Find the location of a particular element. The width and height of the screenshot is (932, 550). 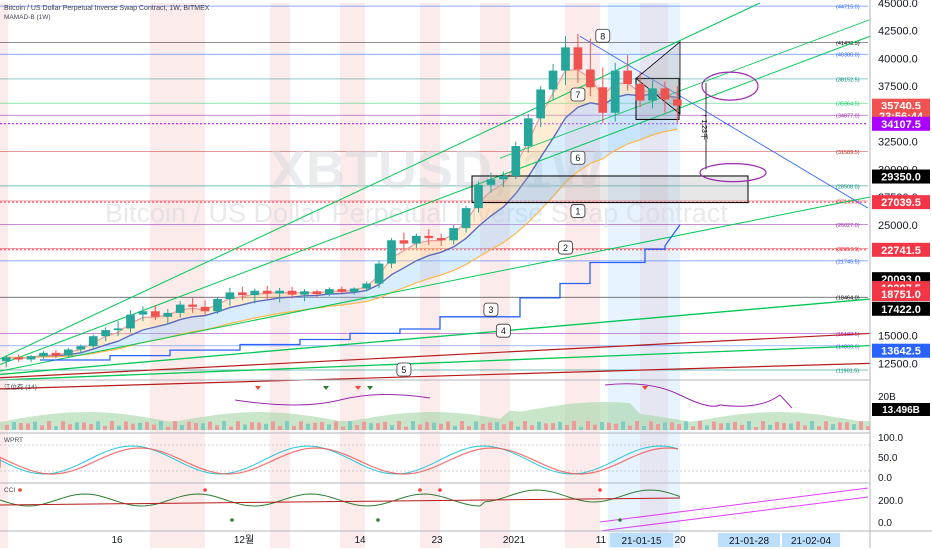

candle-body is located at coordinates (379, 273).